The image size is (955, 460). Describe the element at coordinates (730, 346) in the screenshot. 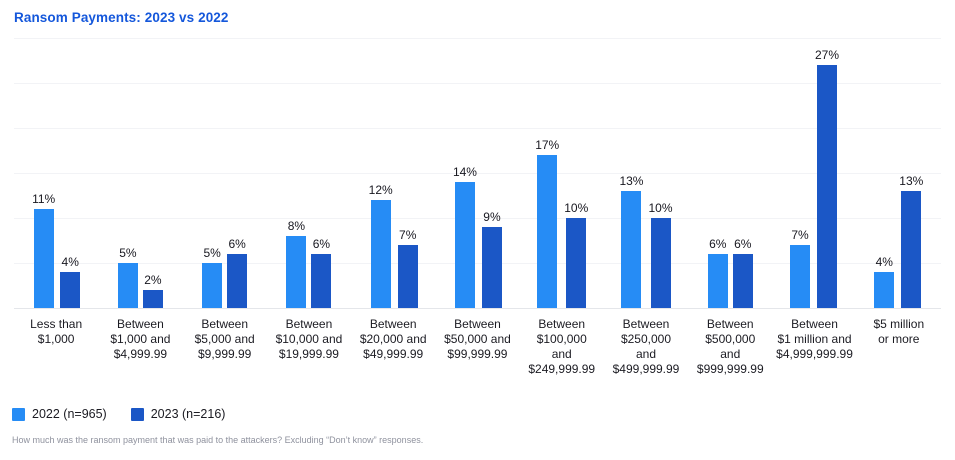

I see `x-axis-label-8: Between $500,000 and $999,999.99` at that location.